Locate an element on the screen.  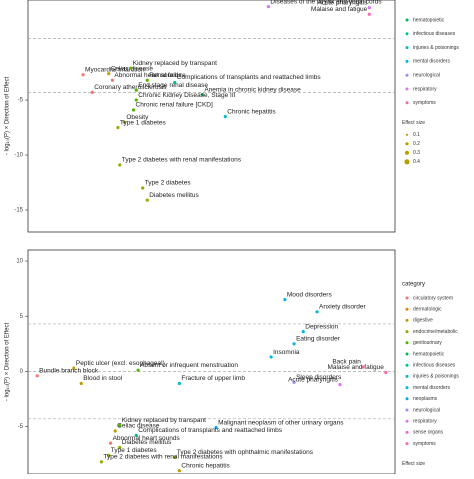
point-label: Mood disorders is located at coordinates (310, 294).